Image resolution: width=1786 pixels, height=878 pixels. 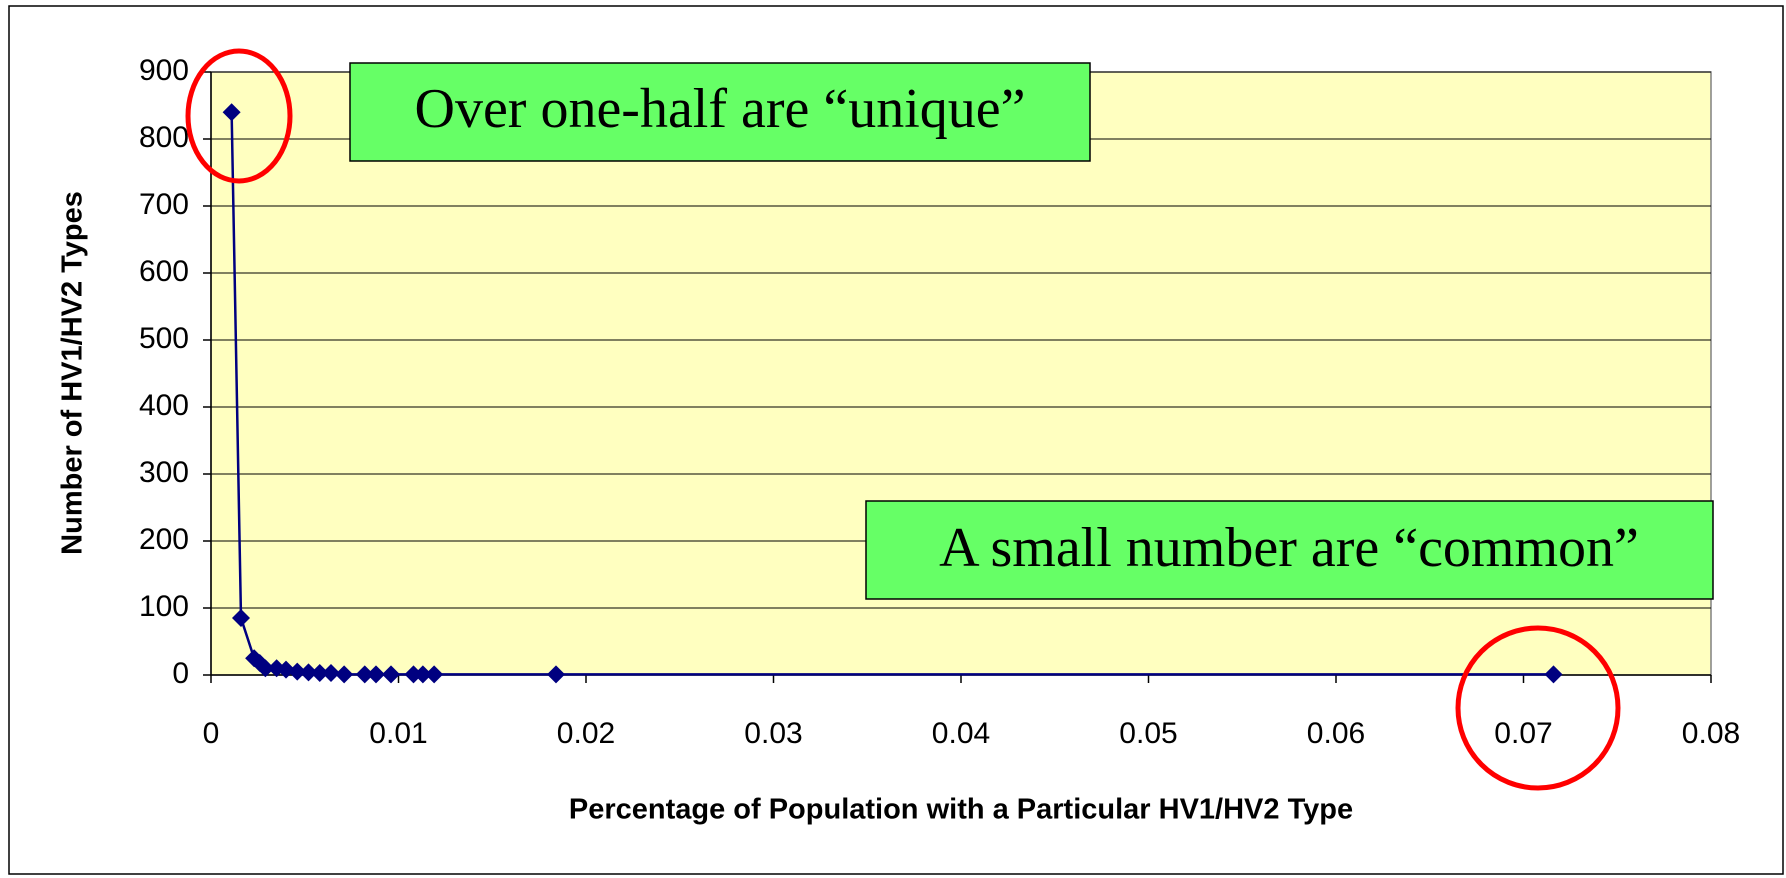 What do you see at coordinates (164, 271) in the screenshot?
I see `y-tick-label: 600` at bounding box center [164, 271].